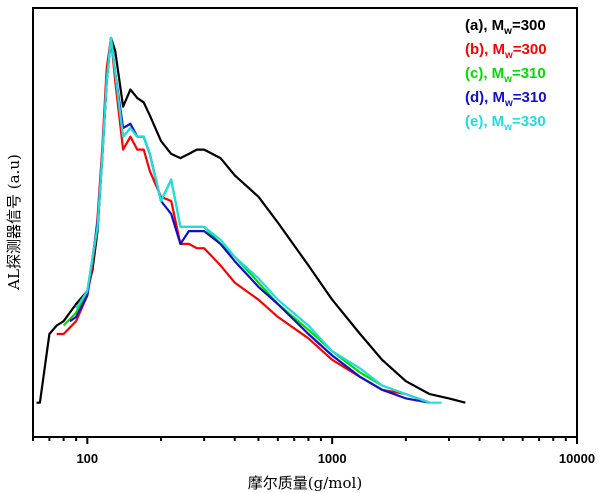 The width and height of the screenshot is (600, 493). I want to click on legend-entry: (b), Mw=300, so click(506, 51).